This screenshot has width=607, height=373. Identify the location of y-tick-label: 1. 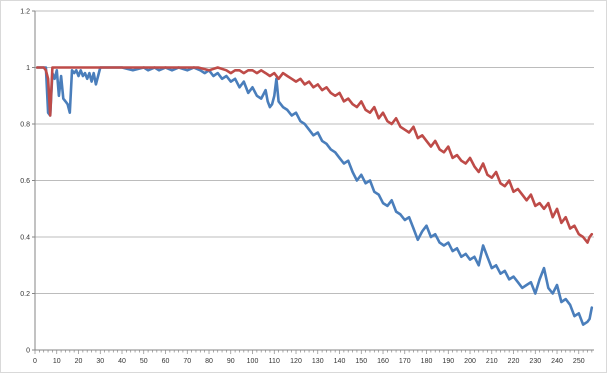
(28, 68).